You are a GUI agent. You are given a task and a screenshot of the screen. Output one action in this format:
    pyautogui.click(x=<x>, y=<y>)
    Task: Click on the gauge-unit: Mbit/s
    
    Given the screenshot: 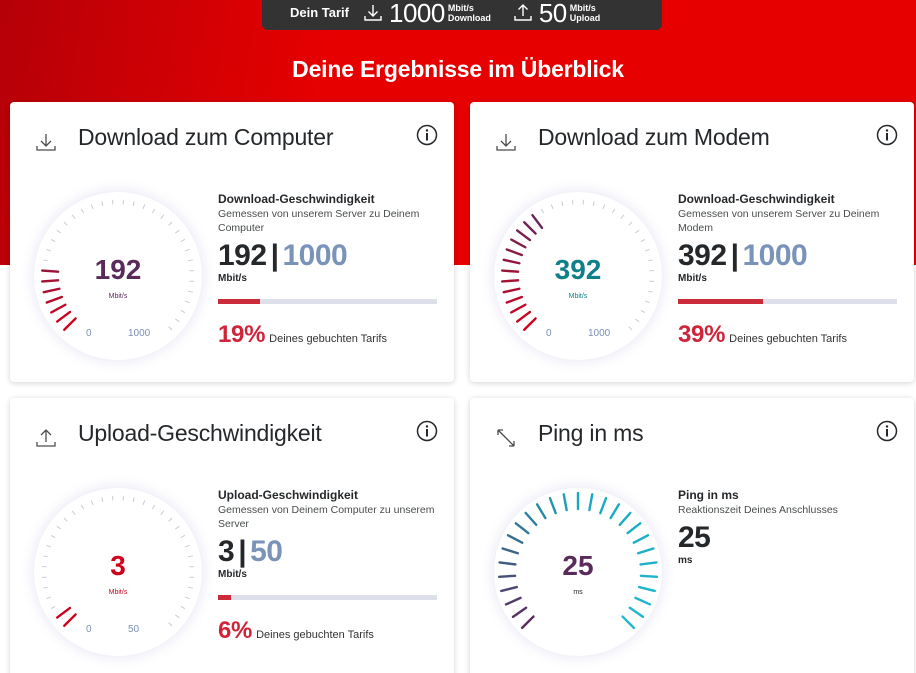 What is the action you would take?
    pyautogui.click(x=578, y=296)
    